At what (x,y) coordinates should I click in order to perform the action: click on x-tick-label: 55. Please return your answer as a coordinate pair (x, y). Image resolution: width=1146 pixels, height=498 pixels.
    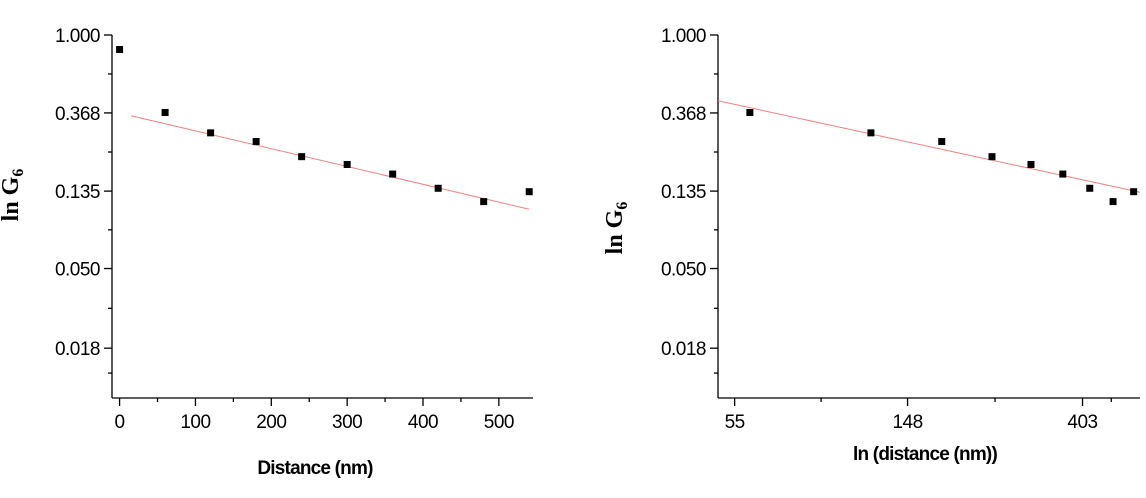
    Looking at the image, I should click on (735, 422).